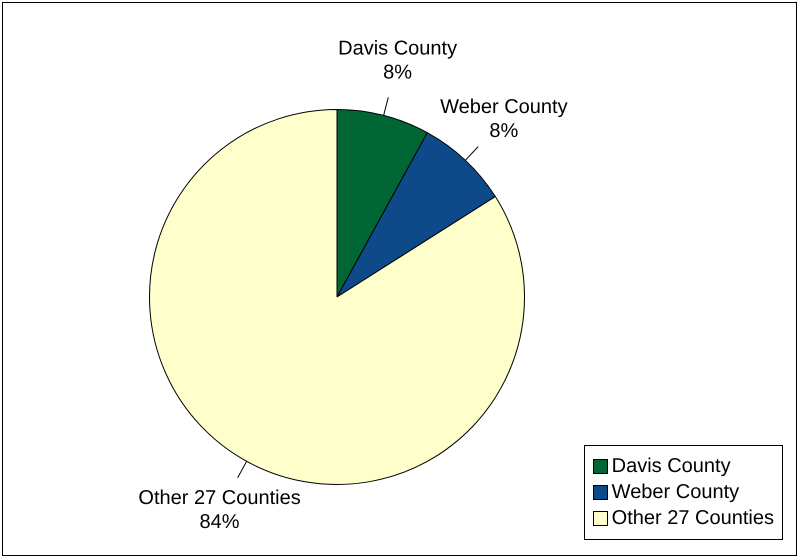 The image size is (799, 558). I want to click on data-label: 84%, so click(220, 522).